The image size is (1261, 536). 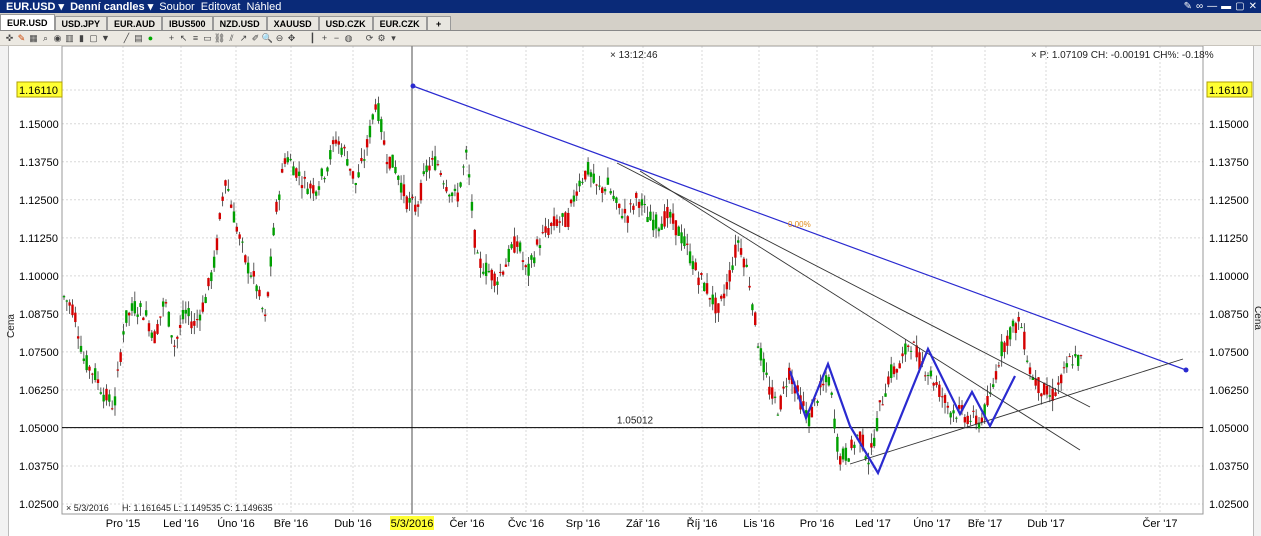 What do you see at coordinates (57, 37) in the screenshot?
I see `color-icon: ◉` at bounding box center [57, 37].